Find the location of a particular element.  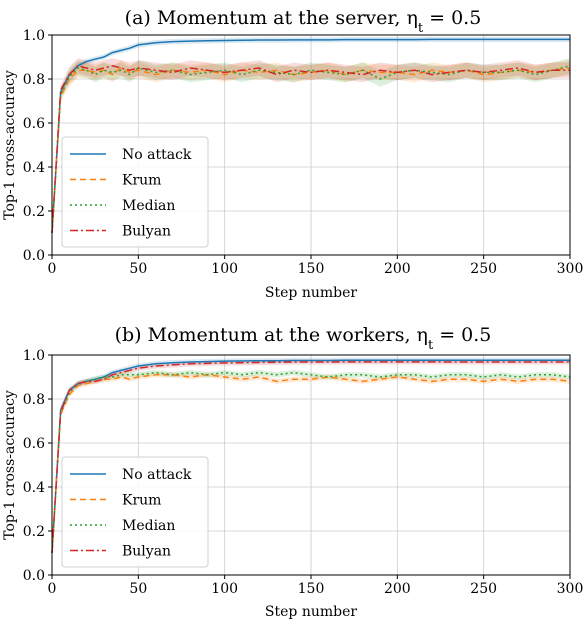

chart-title: (a) Momentum at the server, ηt = 0.5 is located at coordinates (303, 21).